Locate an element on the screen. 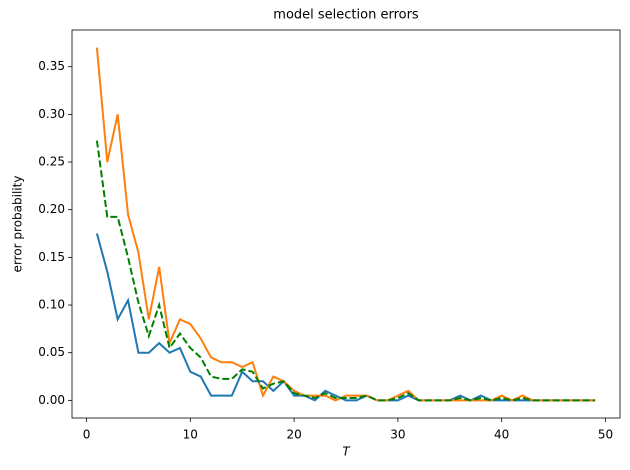 This screenshot has width=630, height=470. x-tick-label: 10 is located at coordinates (190, 435).